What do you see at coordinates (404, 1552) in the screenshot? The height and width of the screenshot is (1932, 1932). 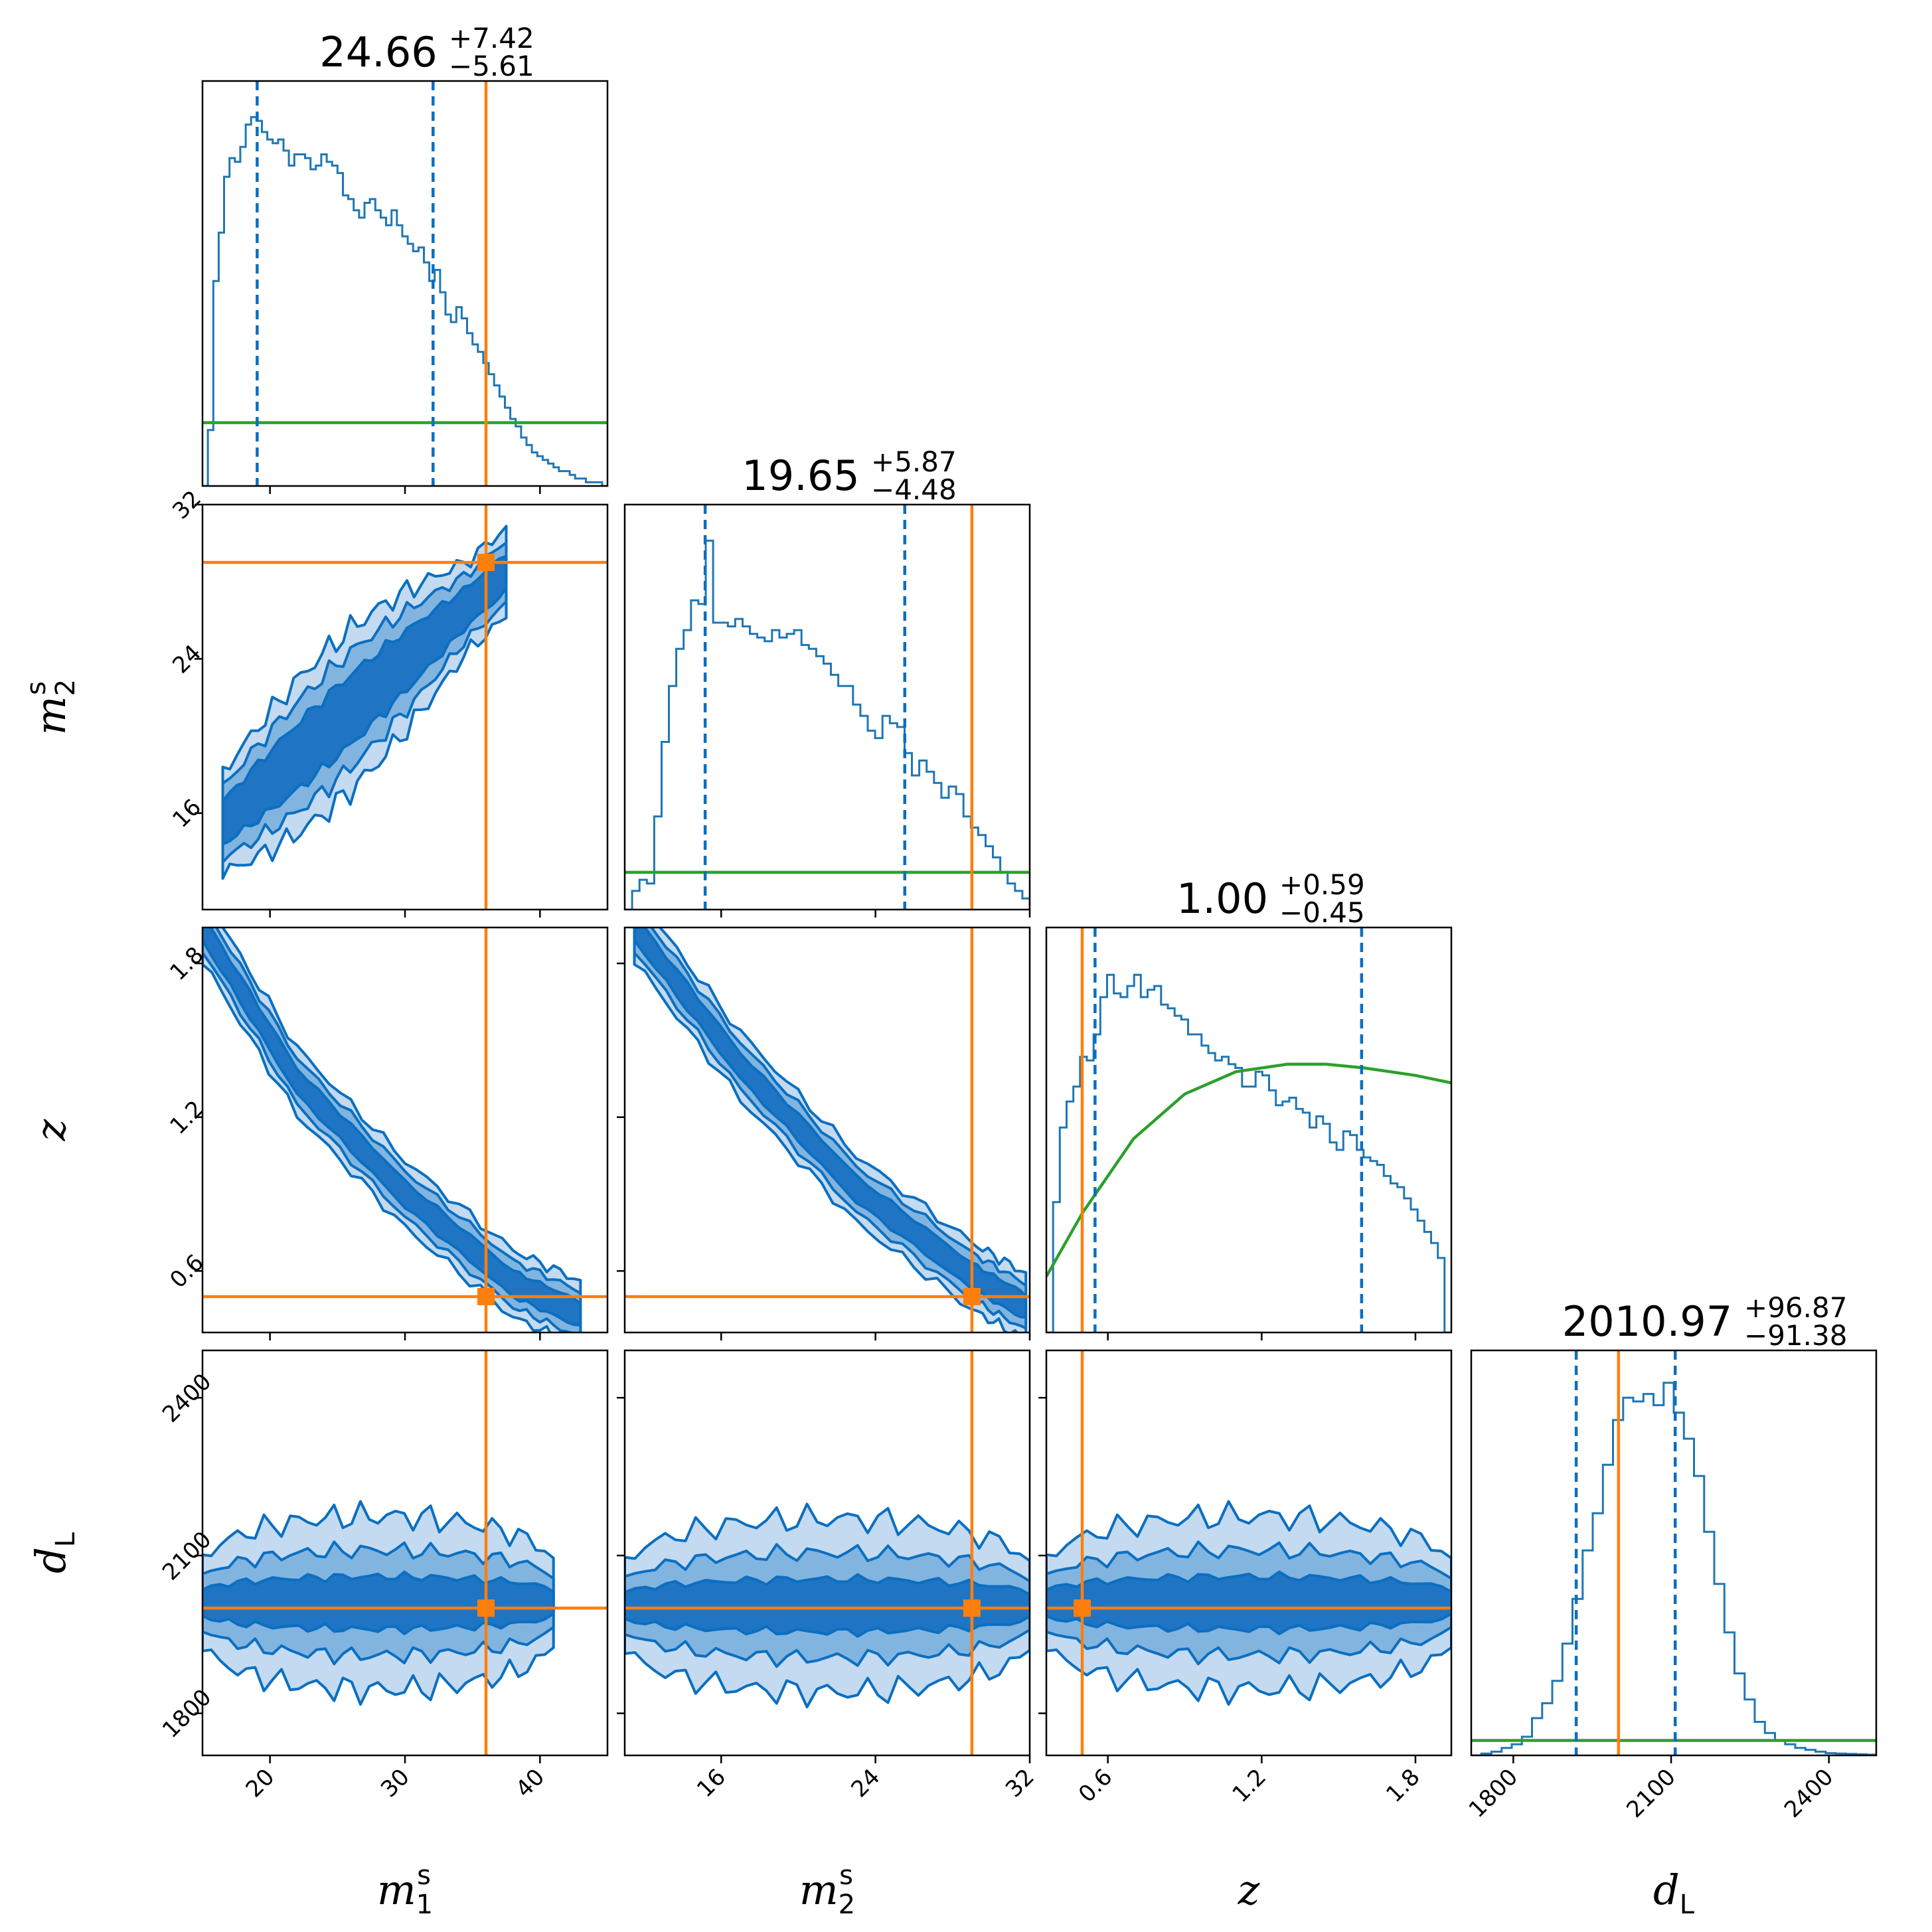 I see `contour-panel-m1-dL` at bounding box center [404, 1552].